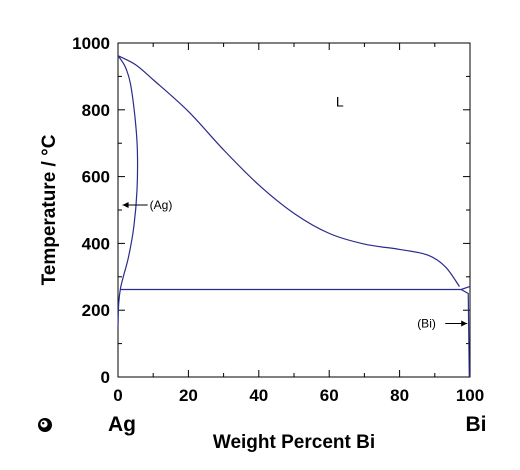 The width and height of the screenshot is (520, 470). I want to click on y-axis-title: Temperature / °C, so click(49, 209).